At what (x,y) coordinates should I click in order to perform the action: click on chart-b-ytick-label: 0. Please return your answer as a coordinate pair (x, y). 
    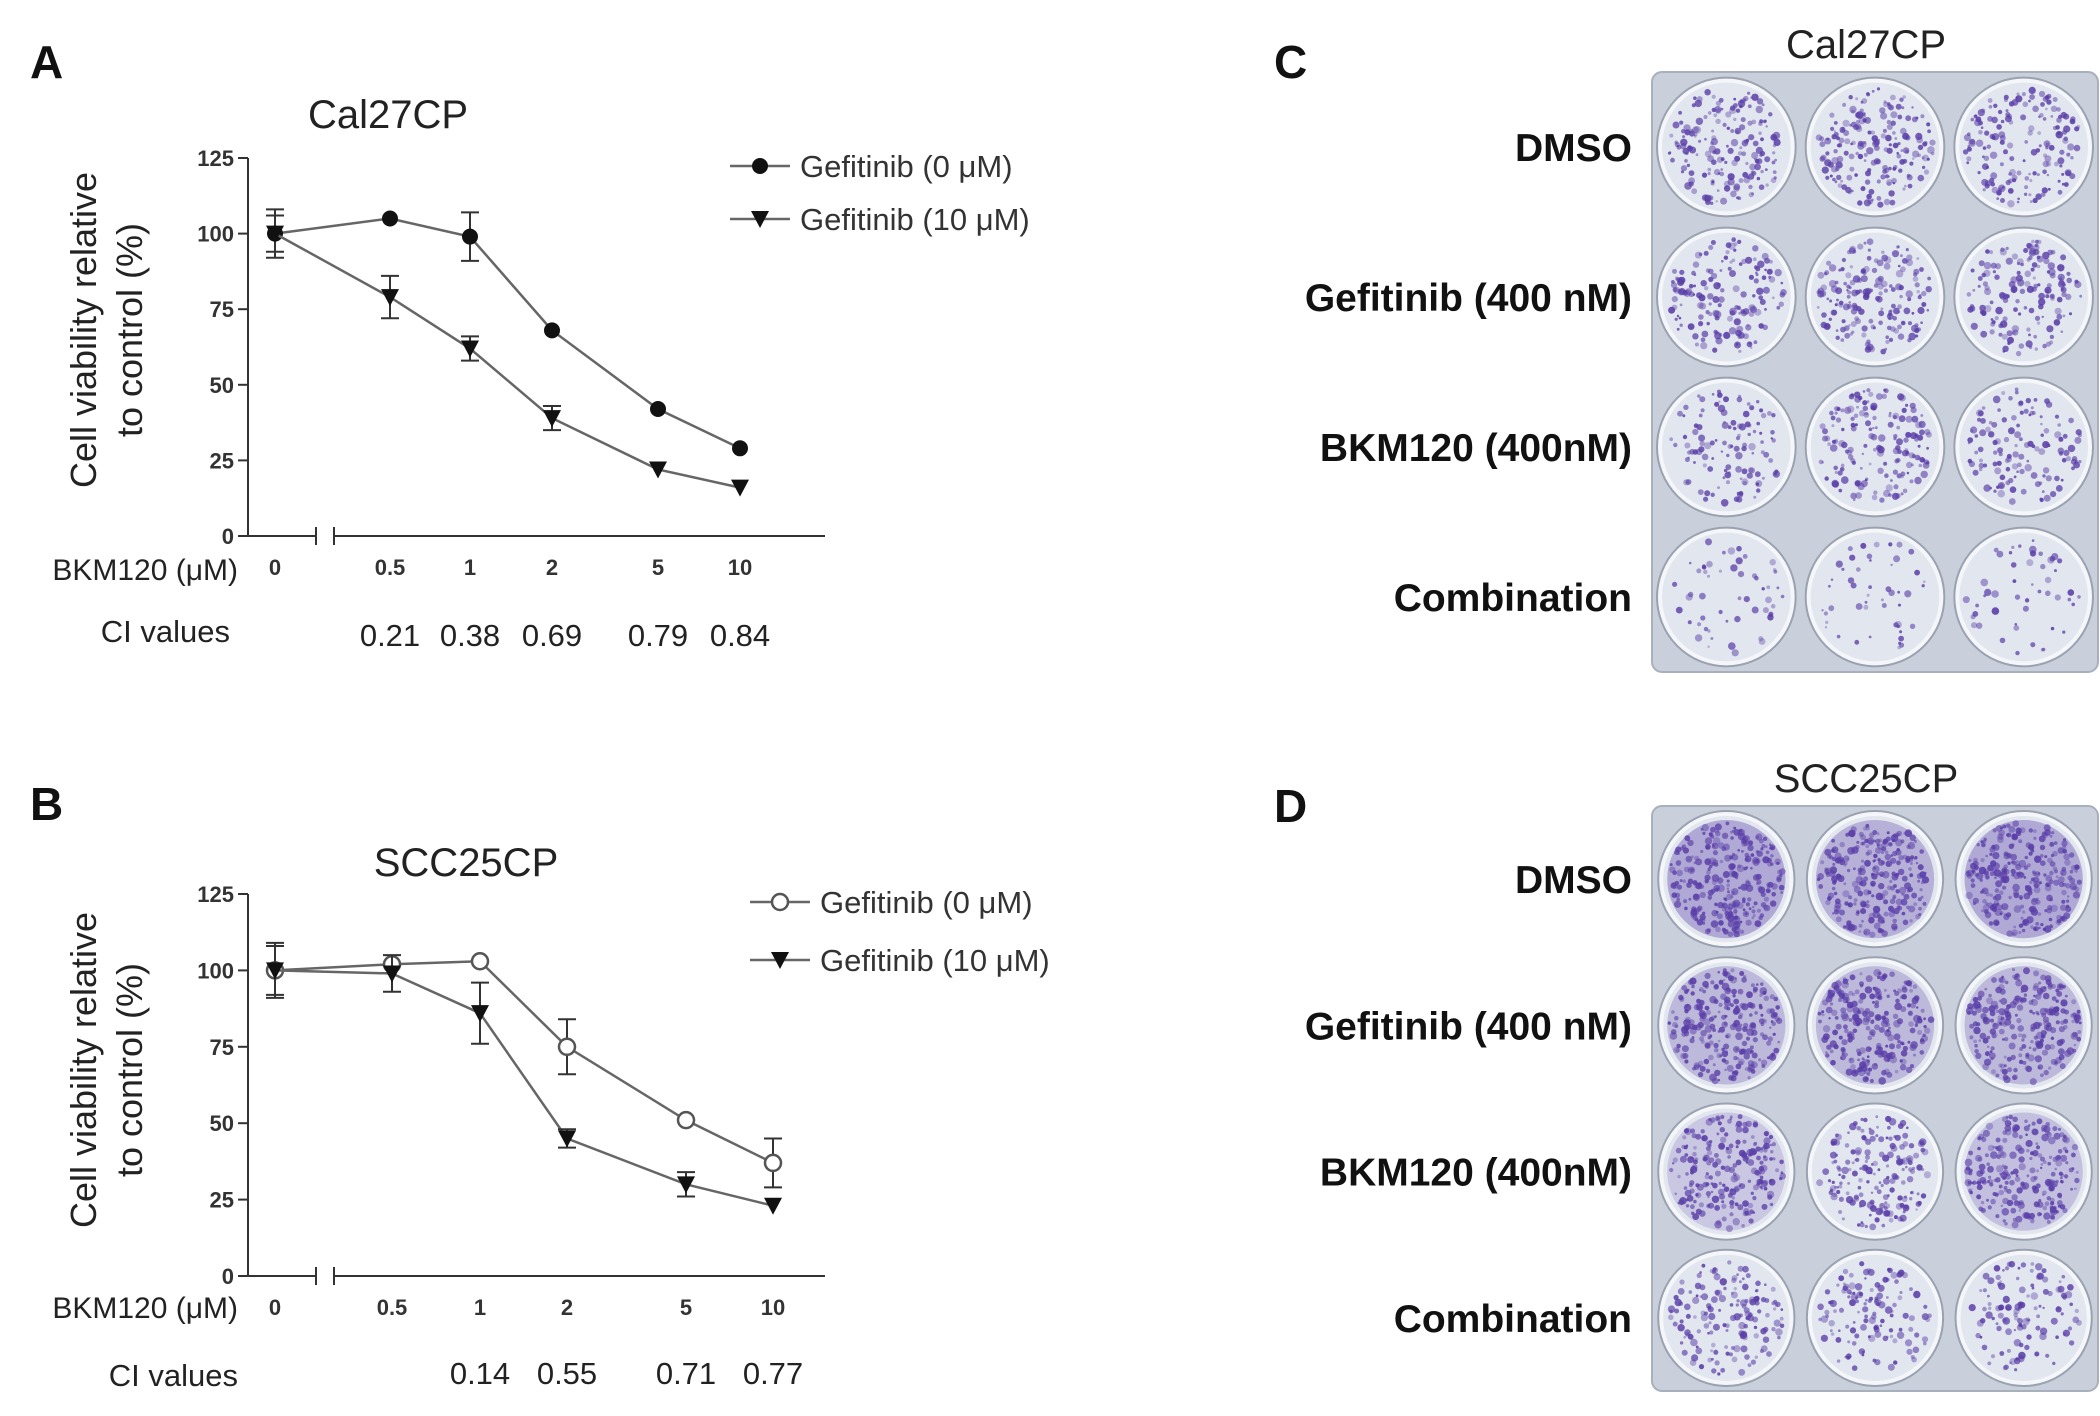
    Looking at the image, I should click on (228, 1276).